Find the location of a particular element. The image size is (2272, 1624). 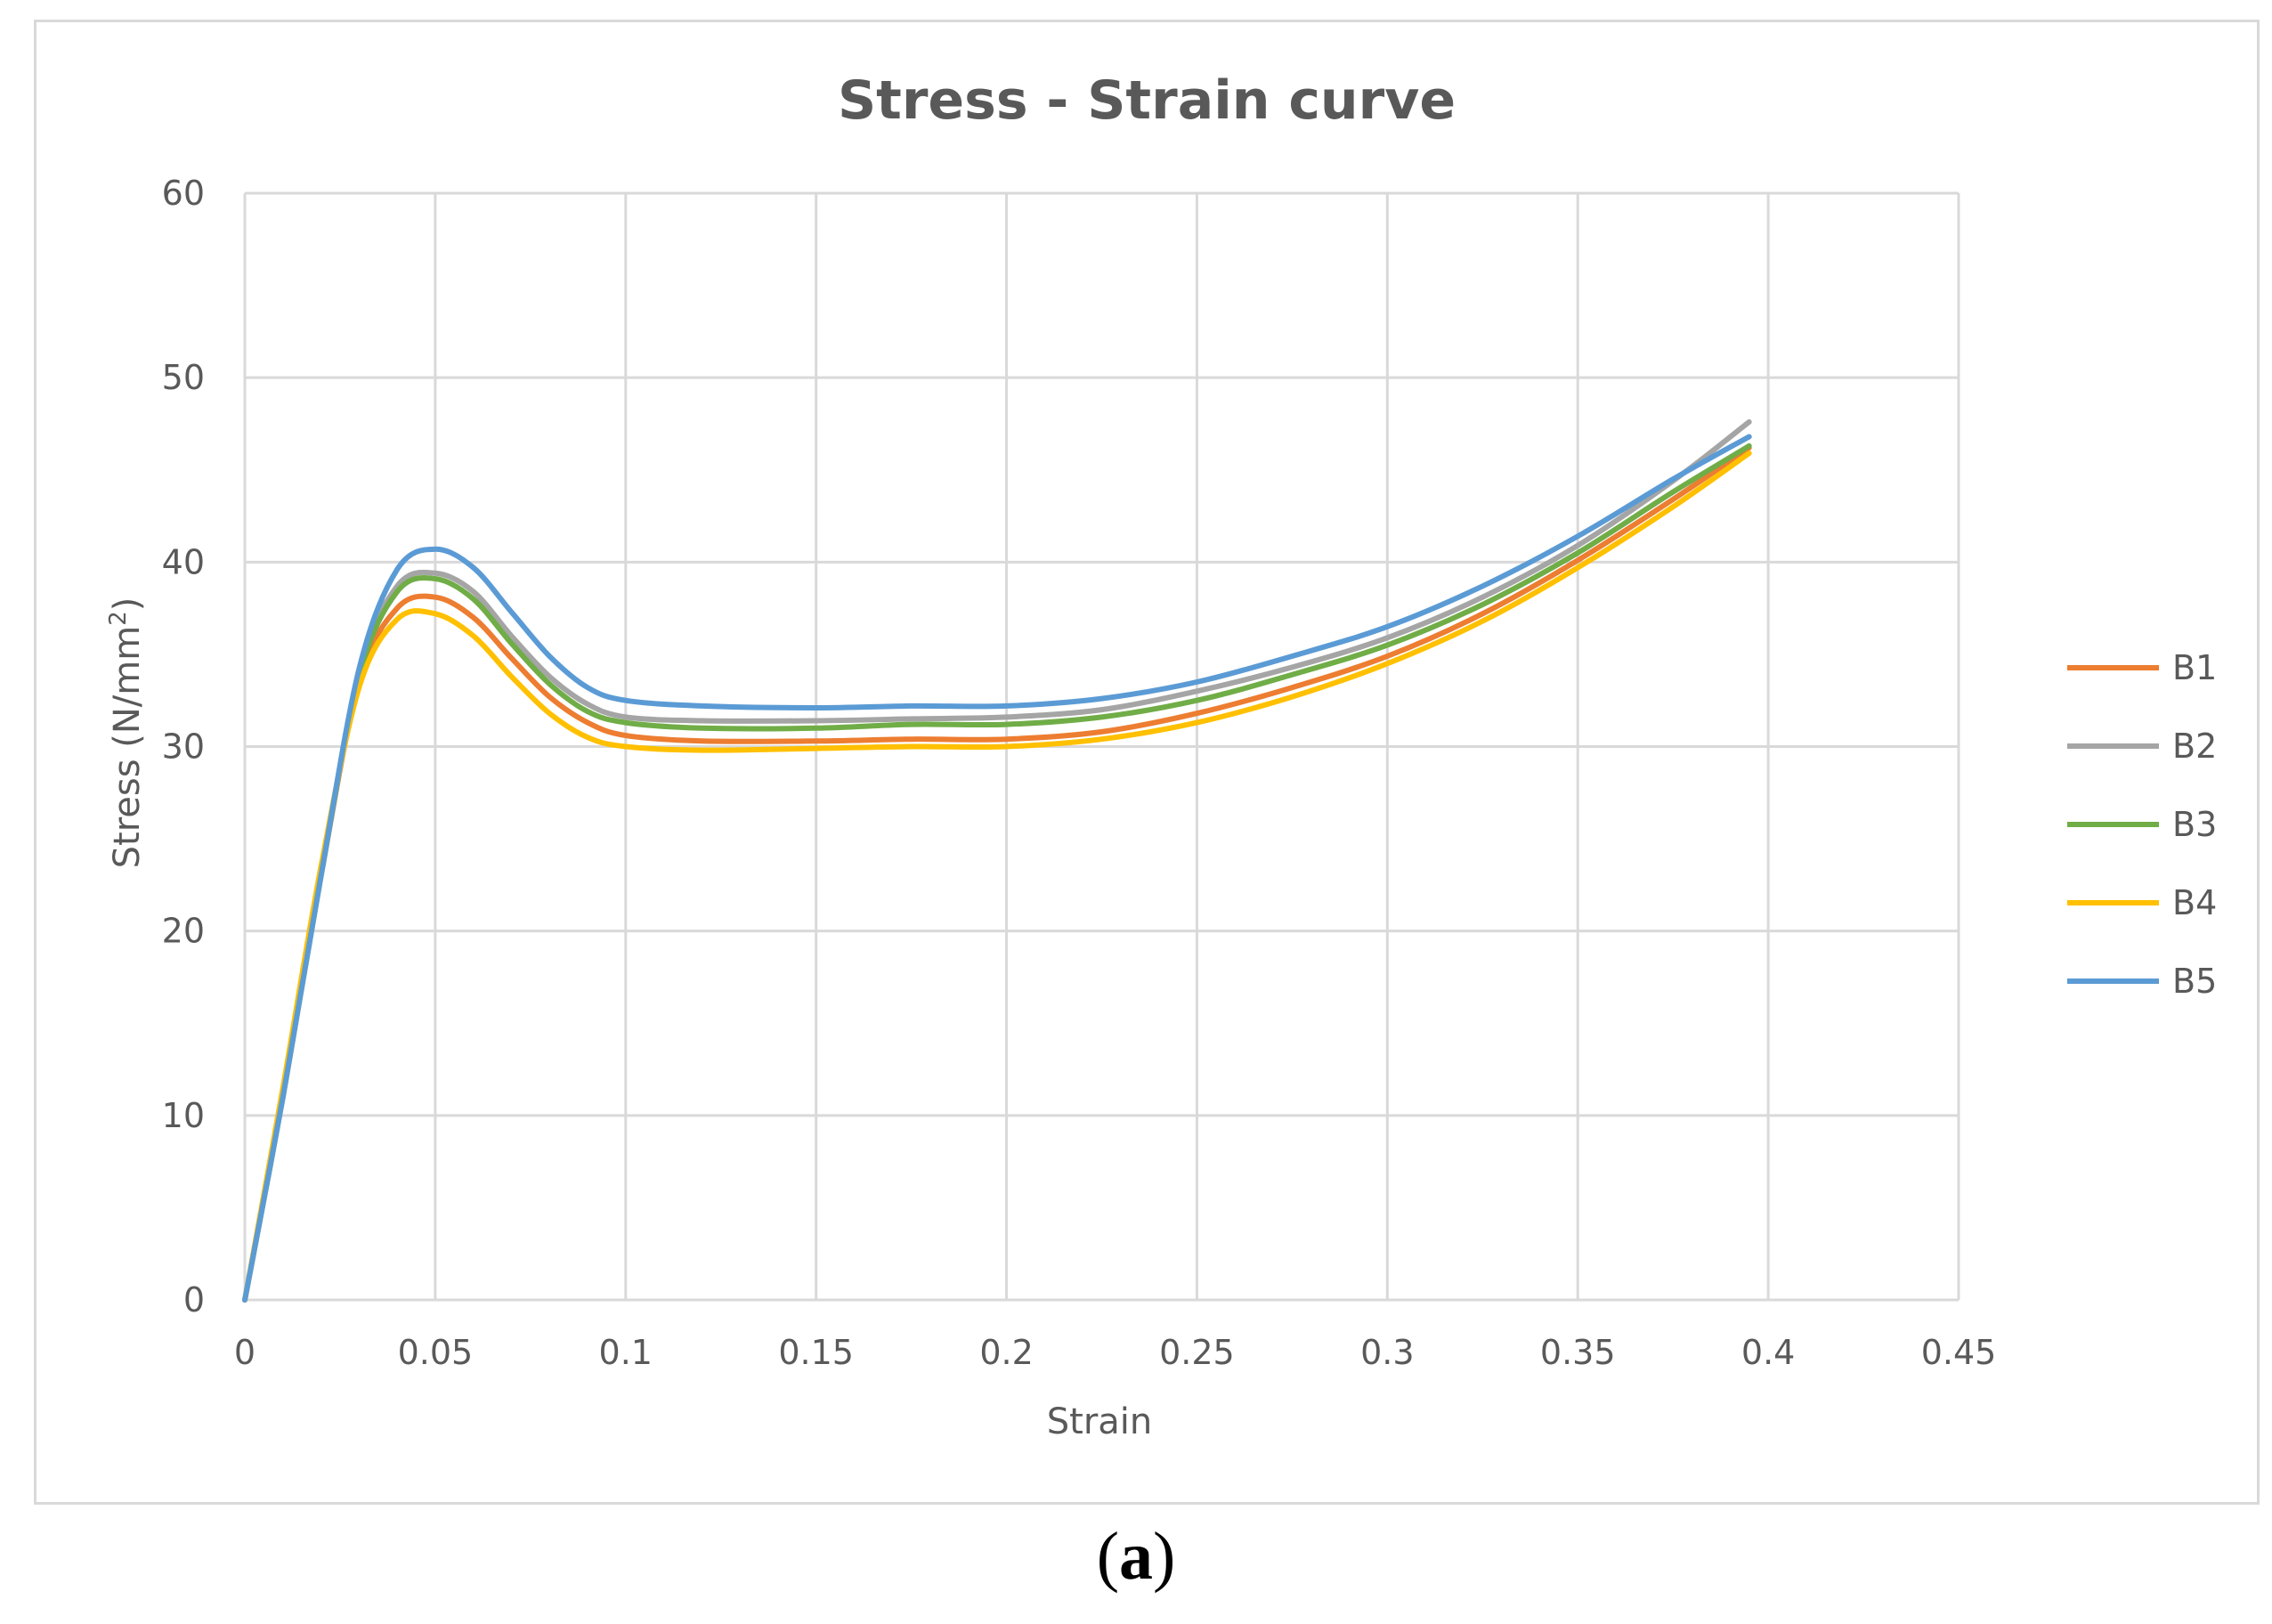

legend-label-b4: B4 is located at coordinates (2194, 902).